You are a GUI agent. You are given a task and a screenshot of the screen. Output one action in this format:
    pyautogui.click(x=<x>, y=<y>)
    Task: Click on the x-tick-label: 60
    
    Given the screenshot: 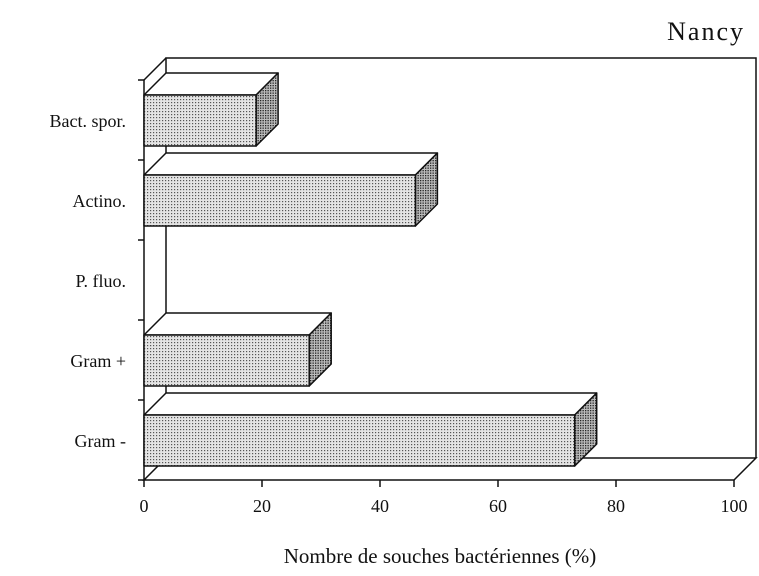 What is the action you would take?
    pyautogui.click(x=498, y=506)
    